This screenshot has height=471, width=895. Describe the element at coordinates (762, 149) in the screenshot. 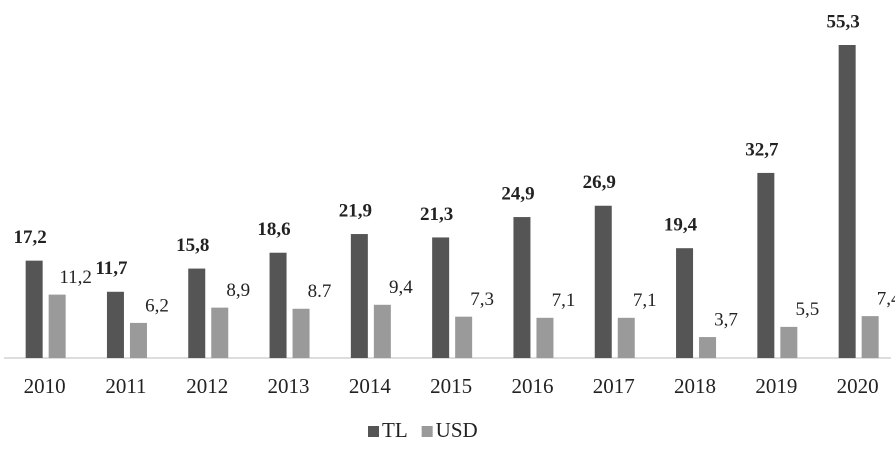

I see `data-label: 32,7` at that location.